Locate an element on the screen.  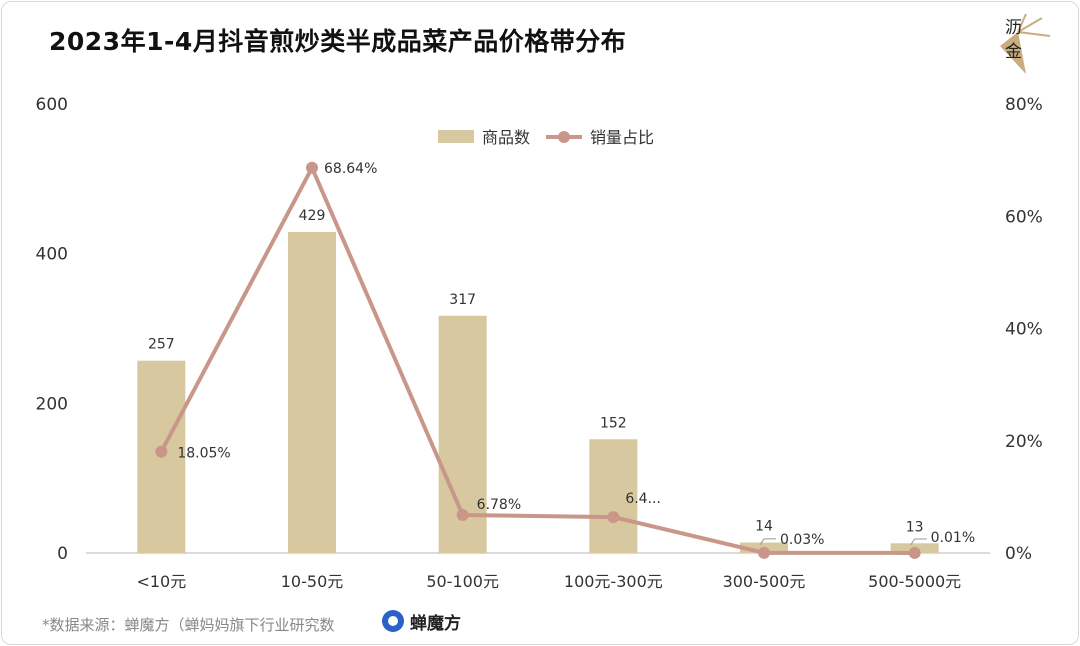
y-left-tick-label: 0 is located at coordinates (62, 554).